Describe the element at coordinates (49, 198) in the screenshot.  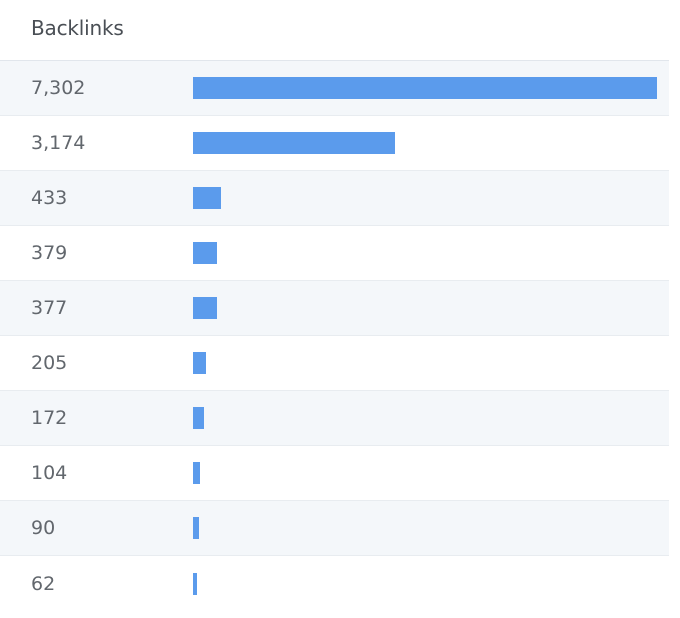
I see `backlink-count: 433` at that location.